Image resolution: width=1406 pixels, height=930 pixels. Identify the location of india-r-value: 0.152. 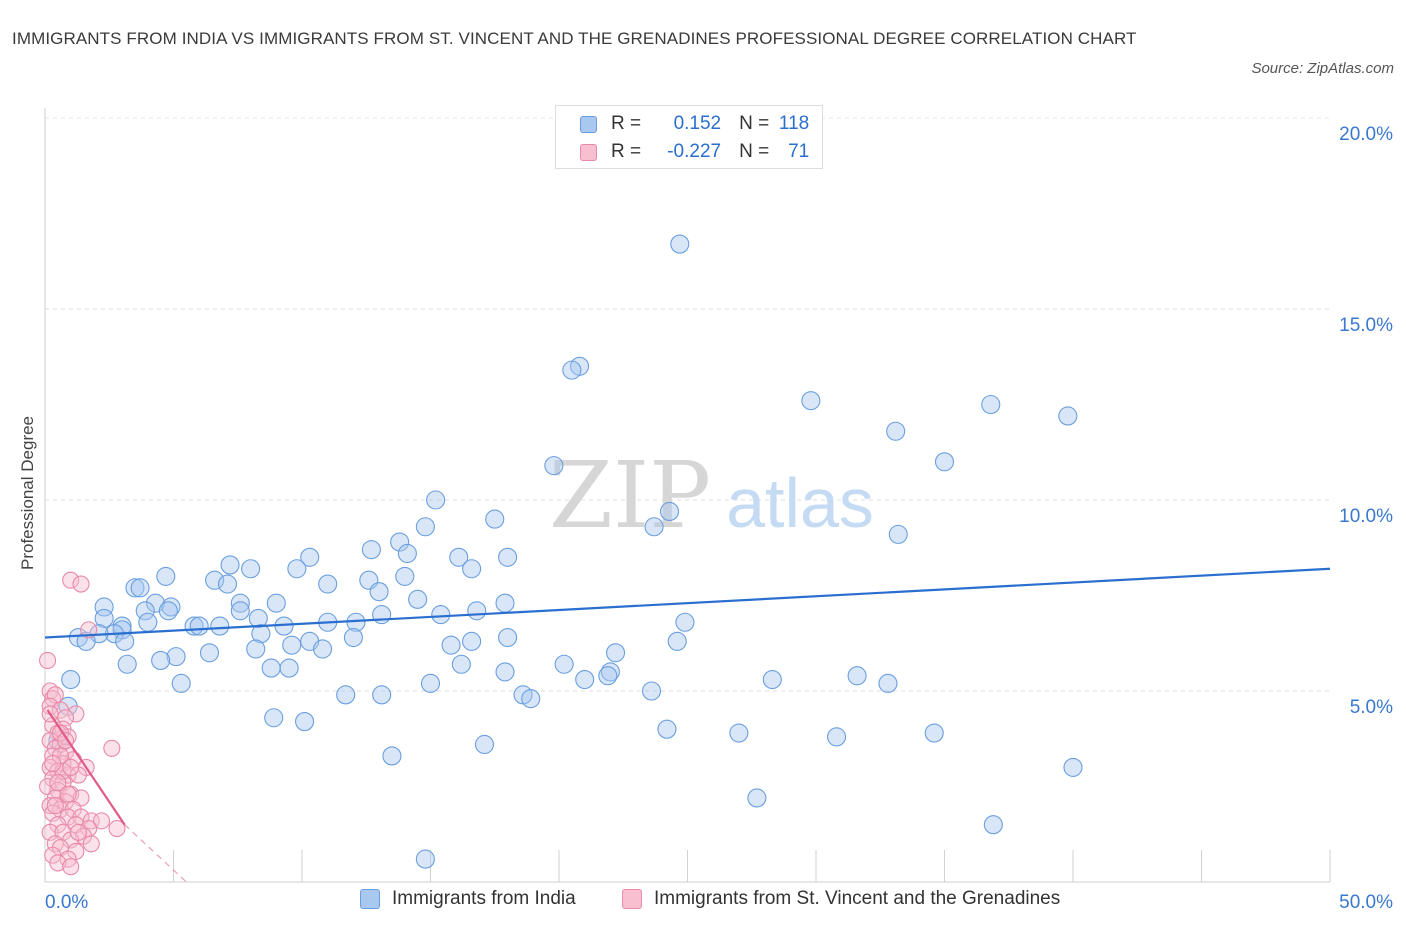
(697, 123).